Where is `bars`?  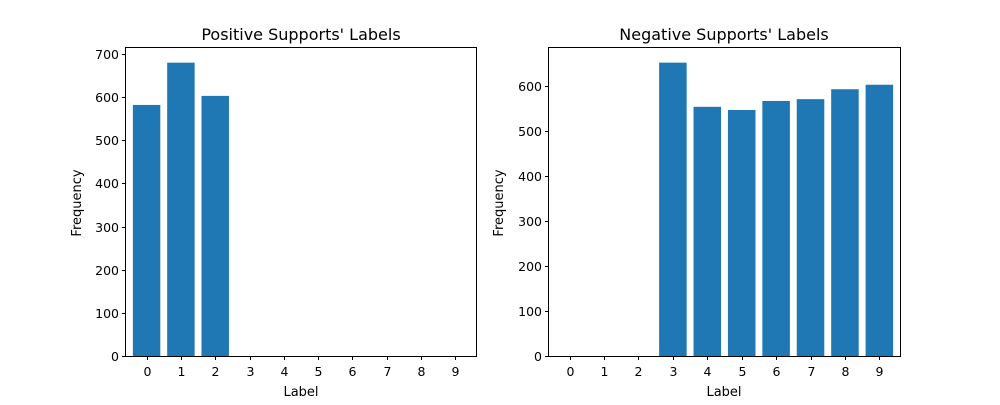 bars is located at coordinates (180, 209).